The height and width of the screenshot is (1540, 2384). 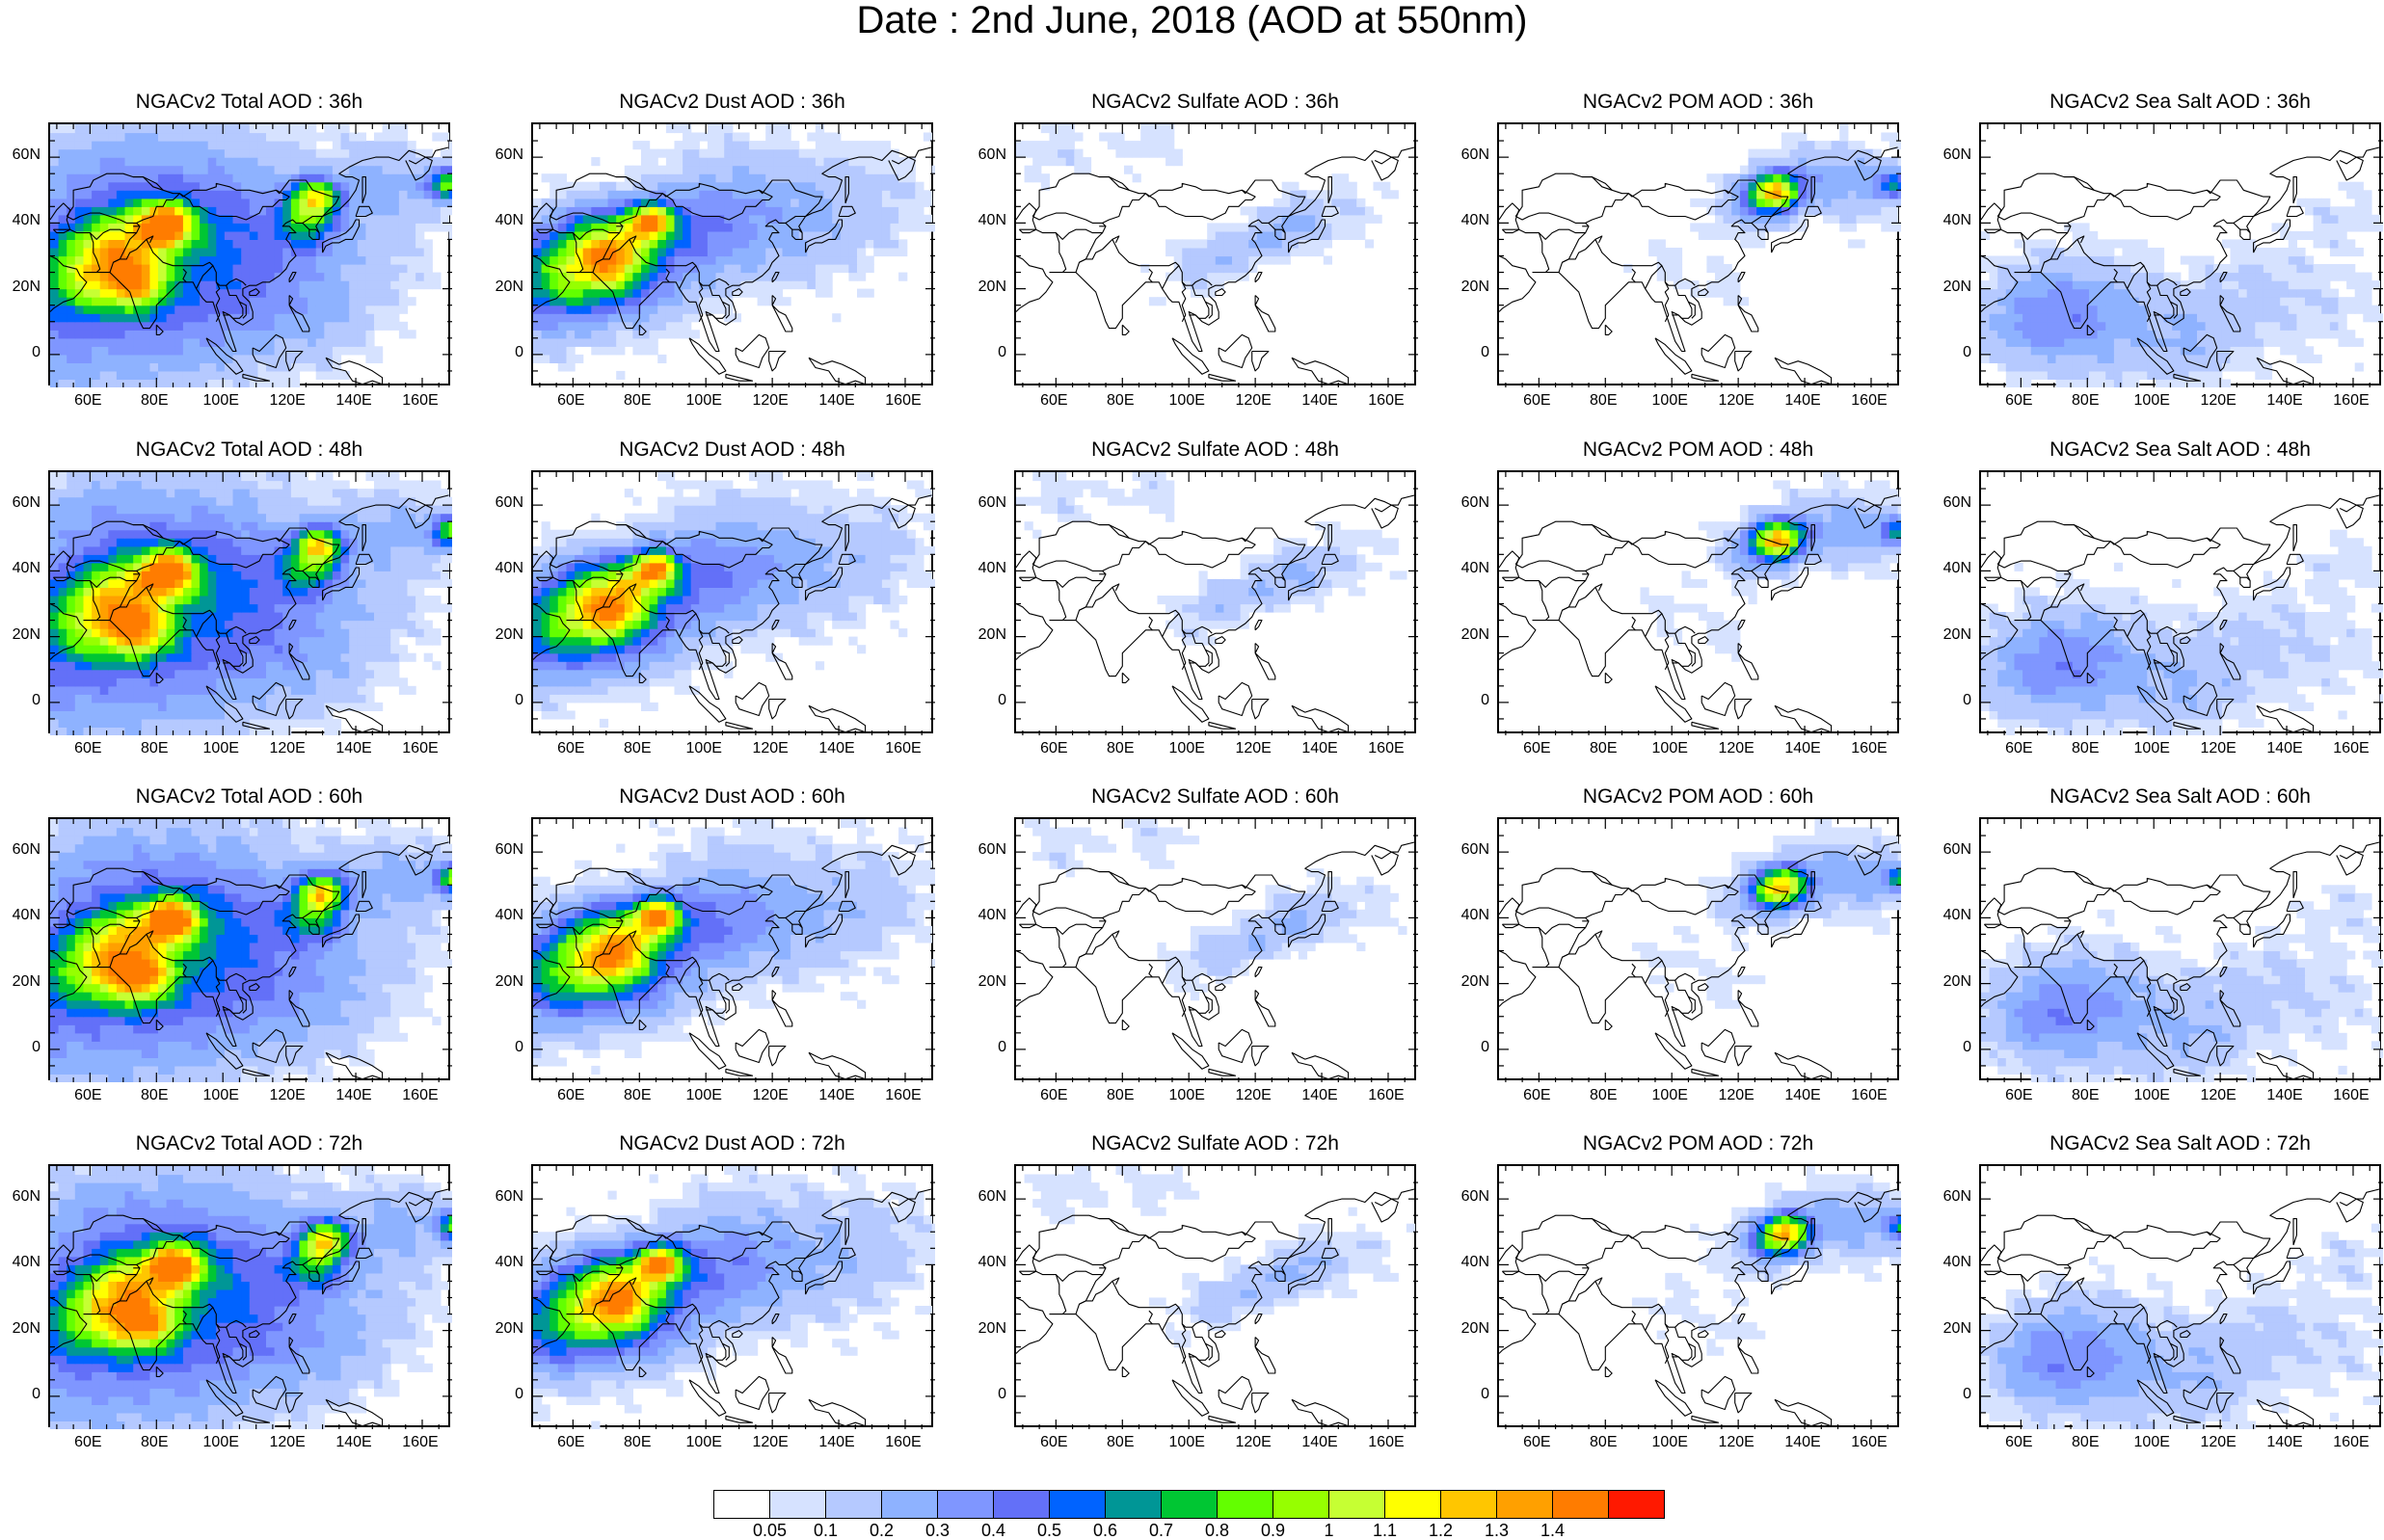 What do you see at coordinates (733, 1144) in the screenshot?
I see `panel-title: NGACv2 Dust AOD : 72h` at bounding box center [733, 1144].